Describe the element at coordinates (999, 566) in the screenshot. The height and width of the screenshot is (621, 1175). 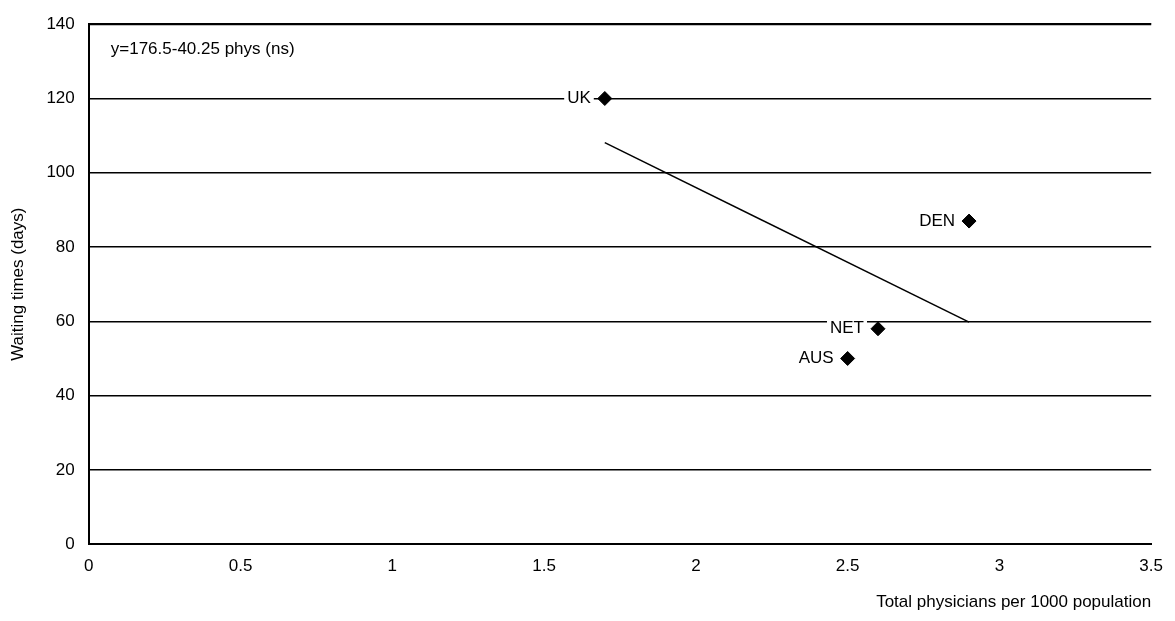
I see `x-tick-label: 3` at that location.